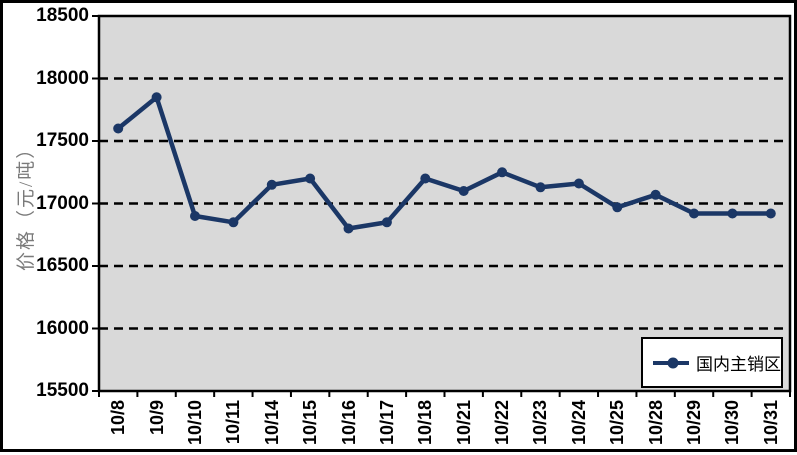 The height and width of the screenshot is (455, 797). What do you see at coordinates (770, 423) in the screenshot?
I see `x-tick-label: 10/31` at bounding box center [770, 423].